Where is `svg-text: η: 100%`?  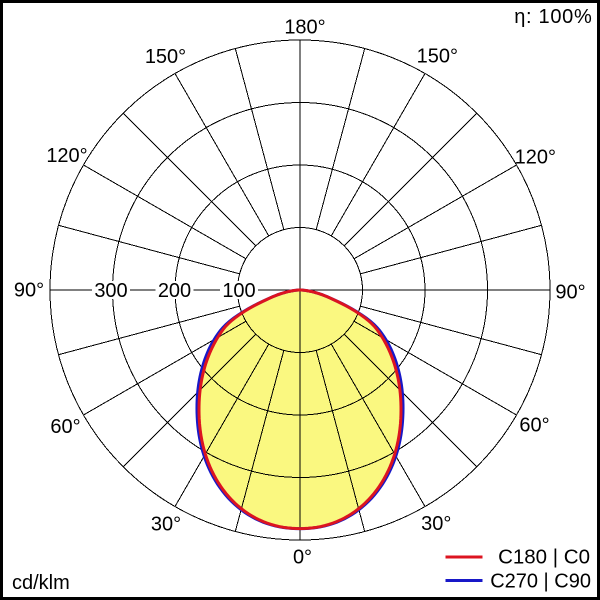 svg-text: η: 100% is located at coordinates (553, 17).